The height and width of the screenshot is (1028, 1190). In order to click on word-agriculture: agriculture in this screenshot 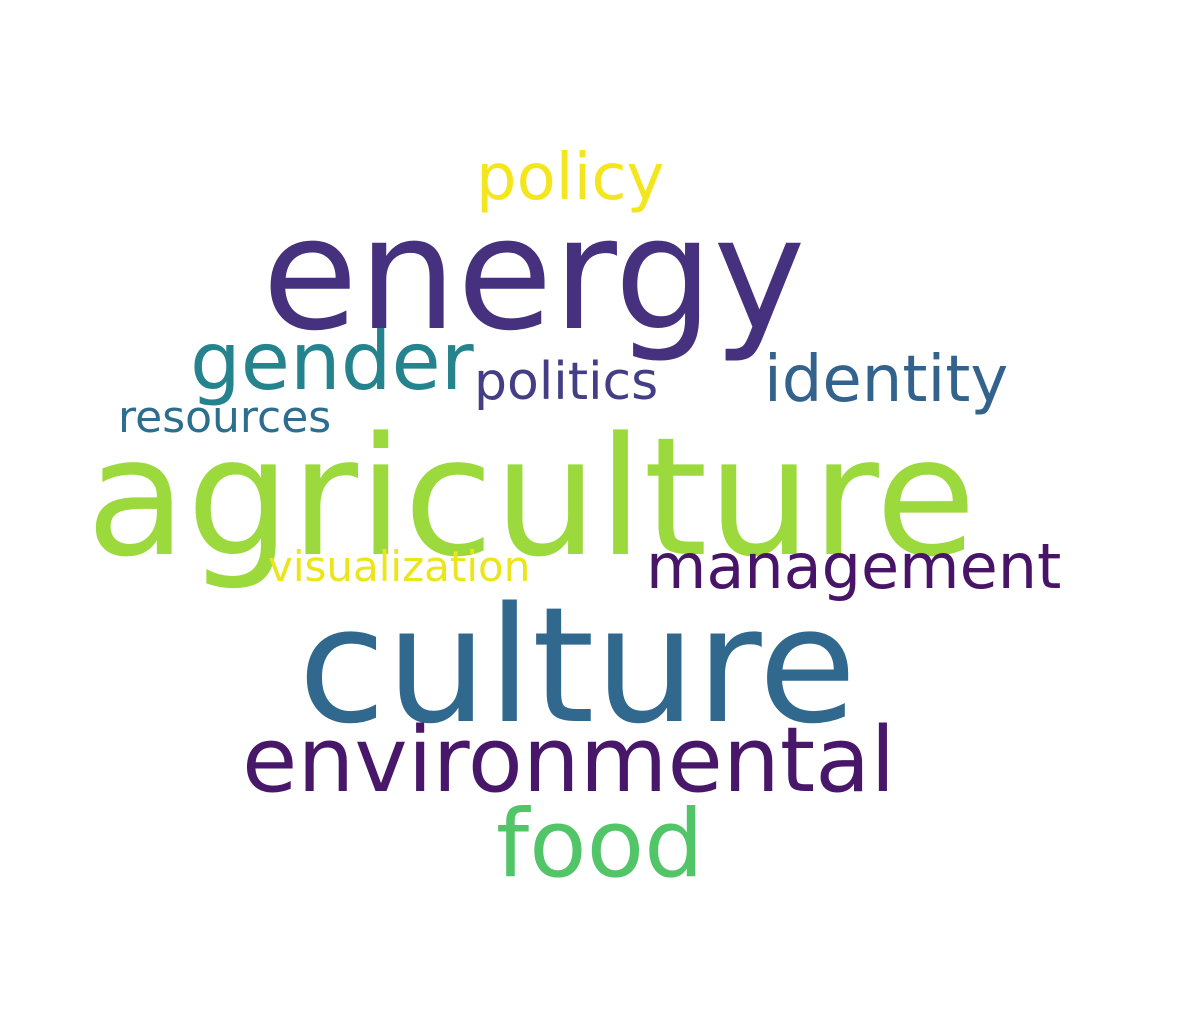, I will do `click(531, 497)`.